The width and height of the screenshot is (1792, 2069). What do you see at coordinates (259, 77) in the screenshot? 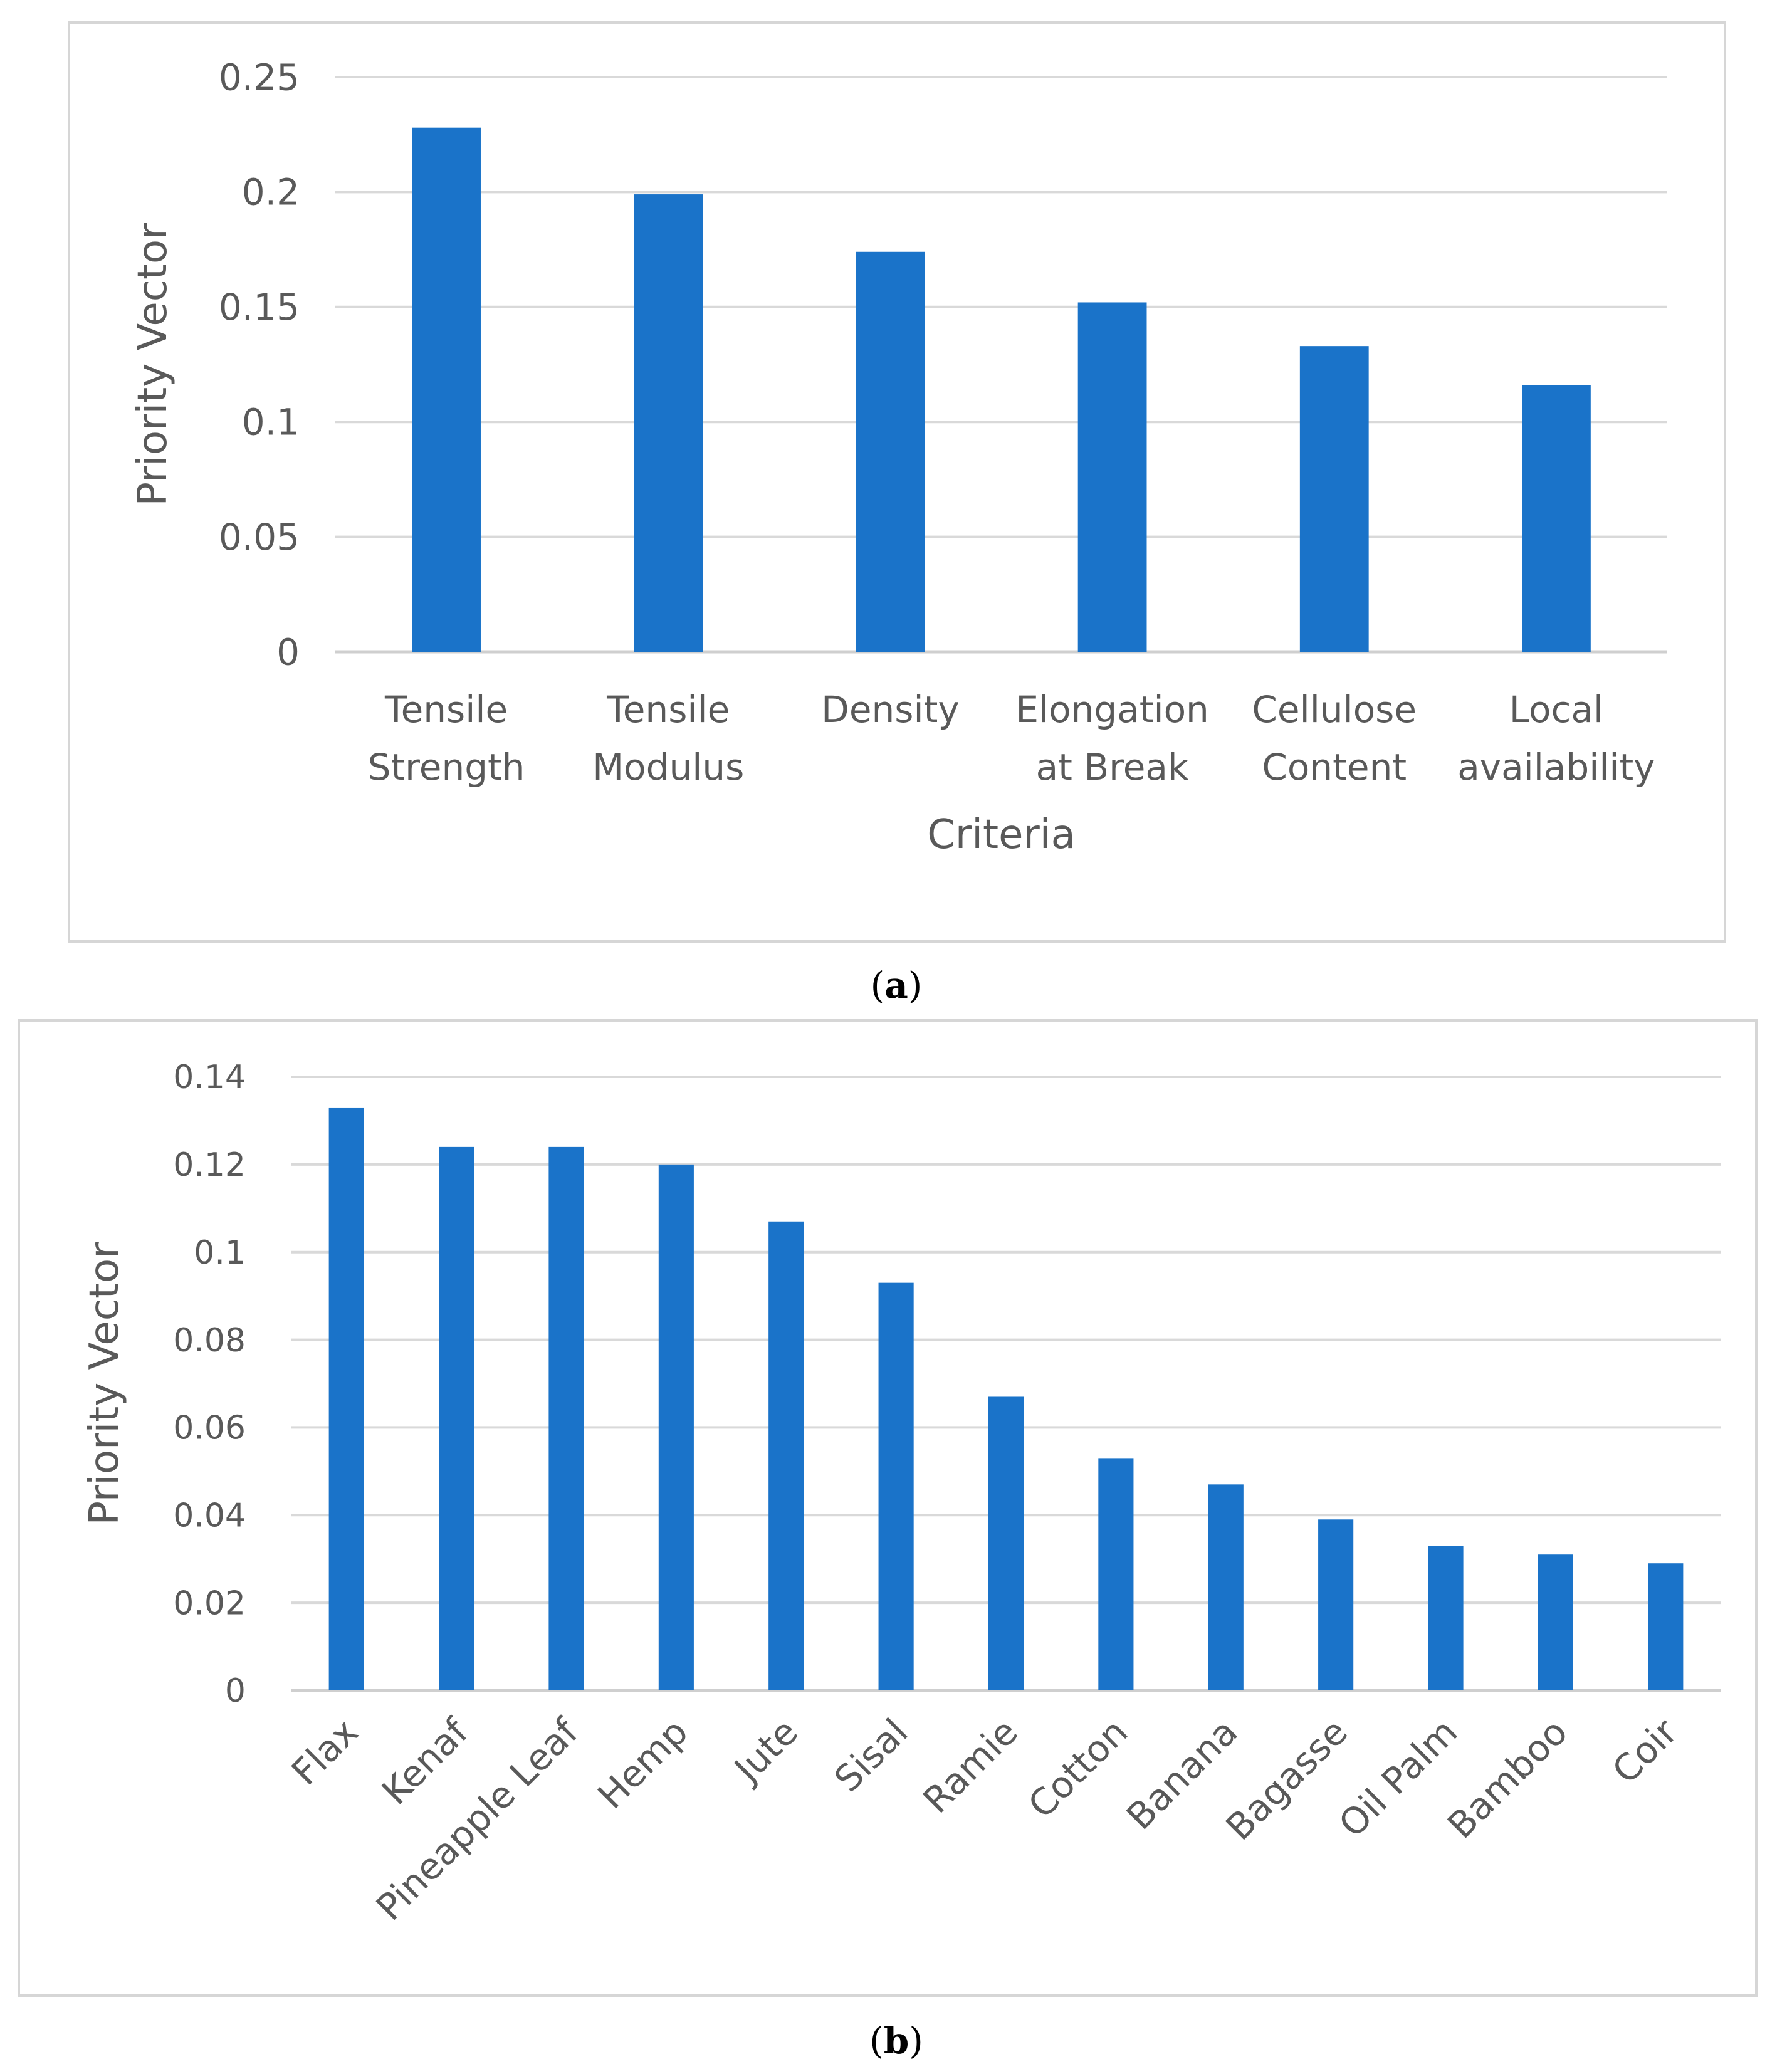
I see `chart-a-ytick-label: 0.25` at bounding box center [259, 77].